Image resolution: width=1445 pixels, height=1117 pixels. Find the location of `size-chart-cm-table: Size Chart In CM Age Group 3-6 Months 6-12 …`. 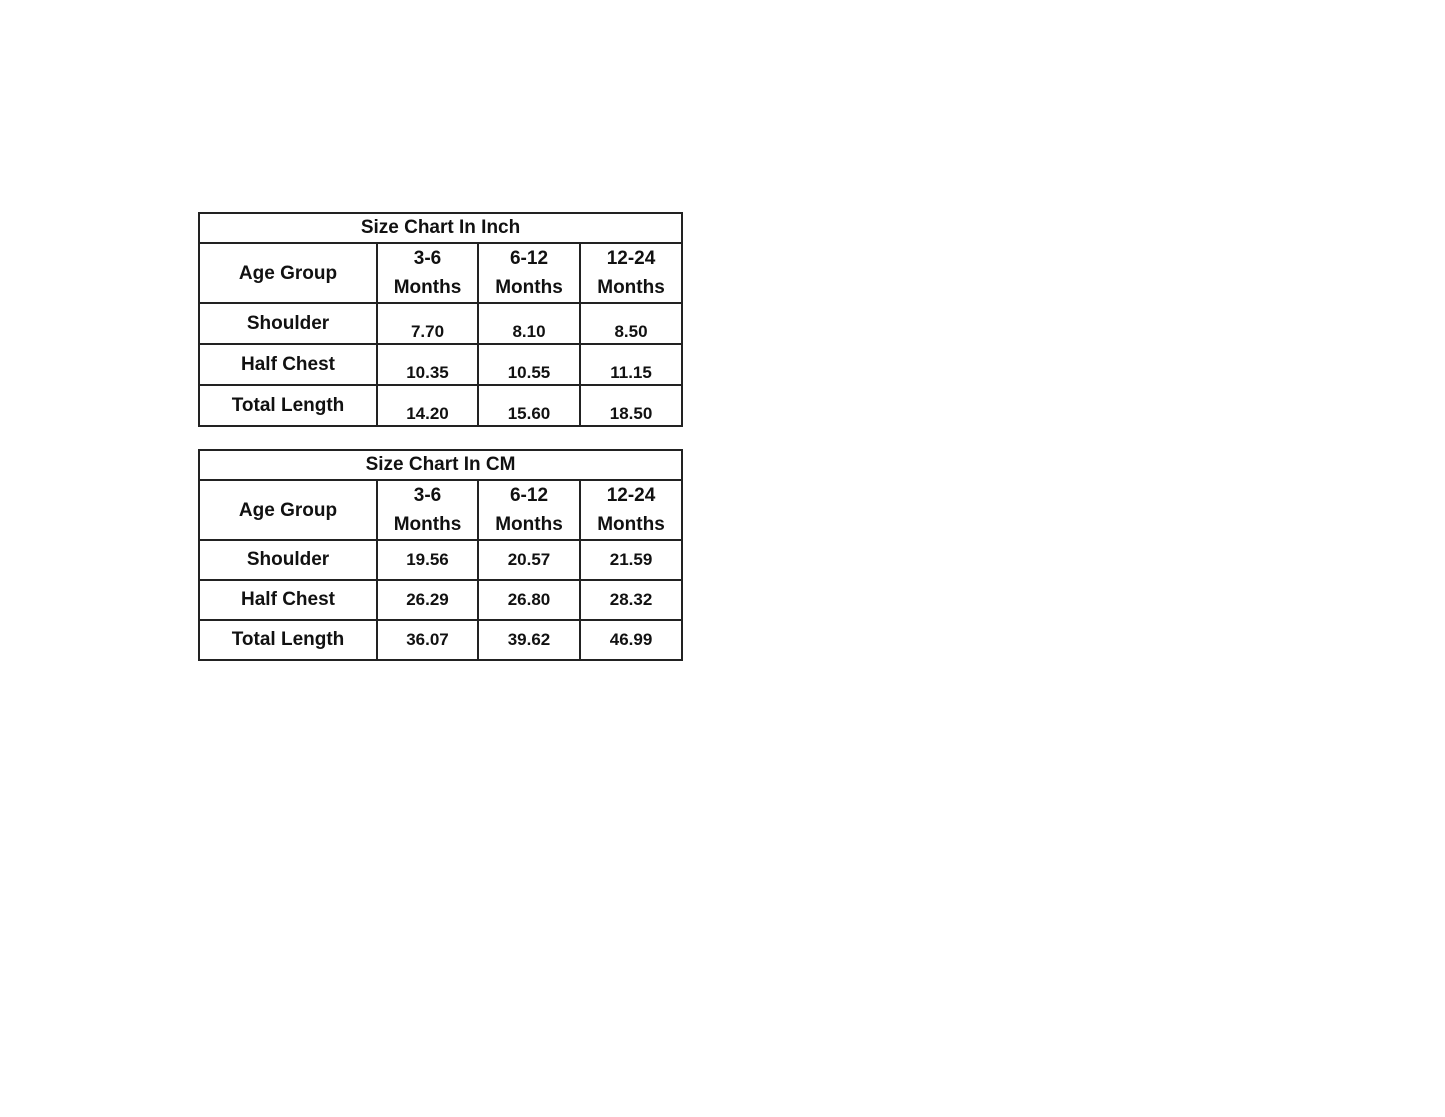

size-chart-cm-table: Size Chart In CM Age Group 3-6 Months 6-12 … is located at coordinates (440, 555).